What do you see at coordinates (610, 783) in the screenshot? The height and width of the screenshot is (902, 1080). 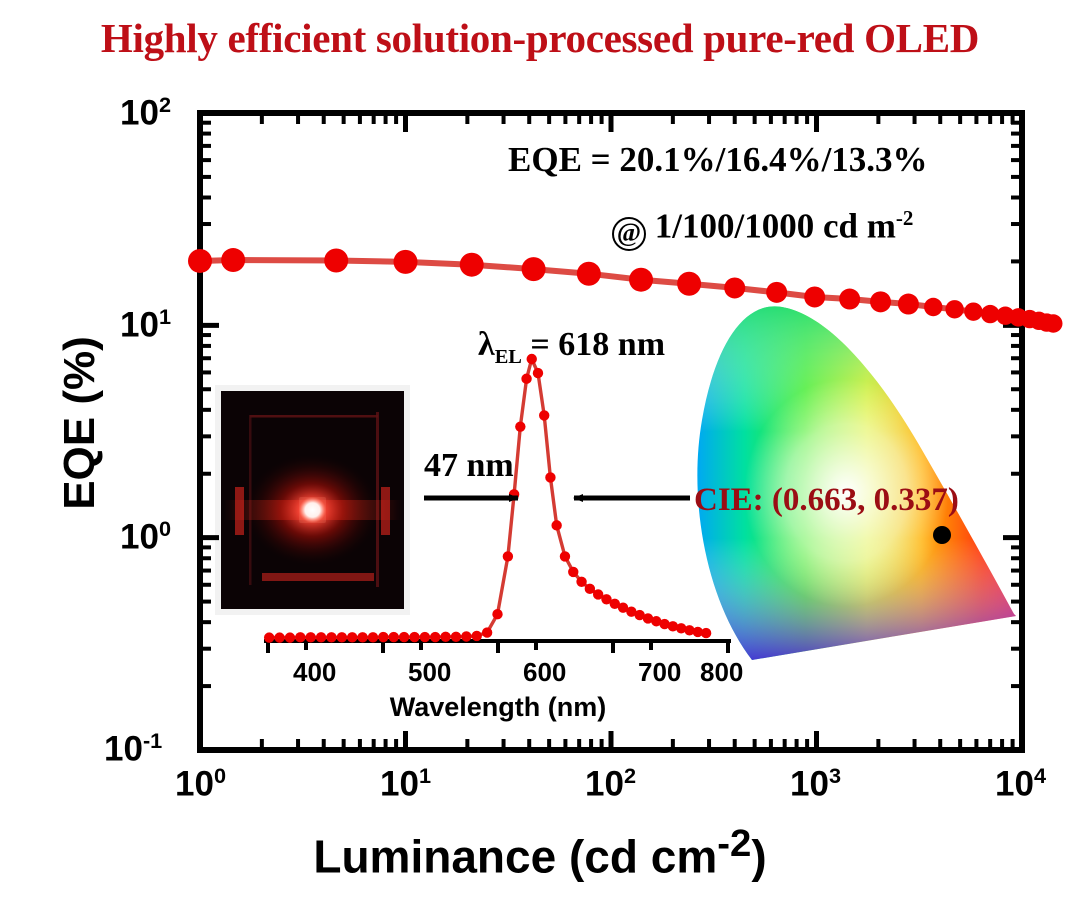 I see `x-tick-label-100: 10²` at bounding box center [610, 783].